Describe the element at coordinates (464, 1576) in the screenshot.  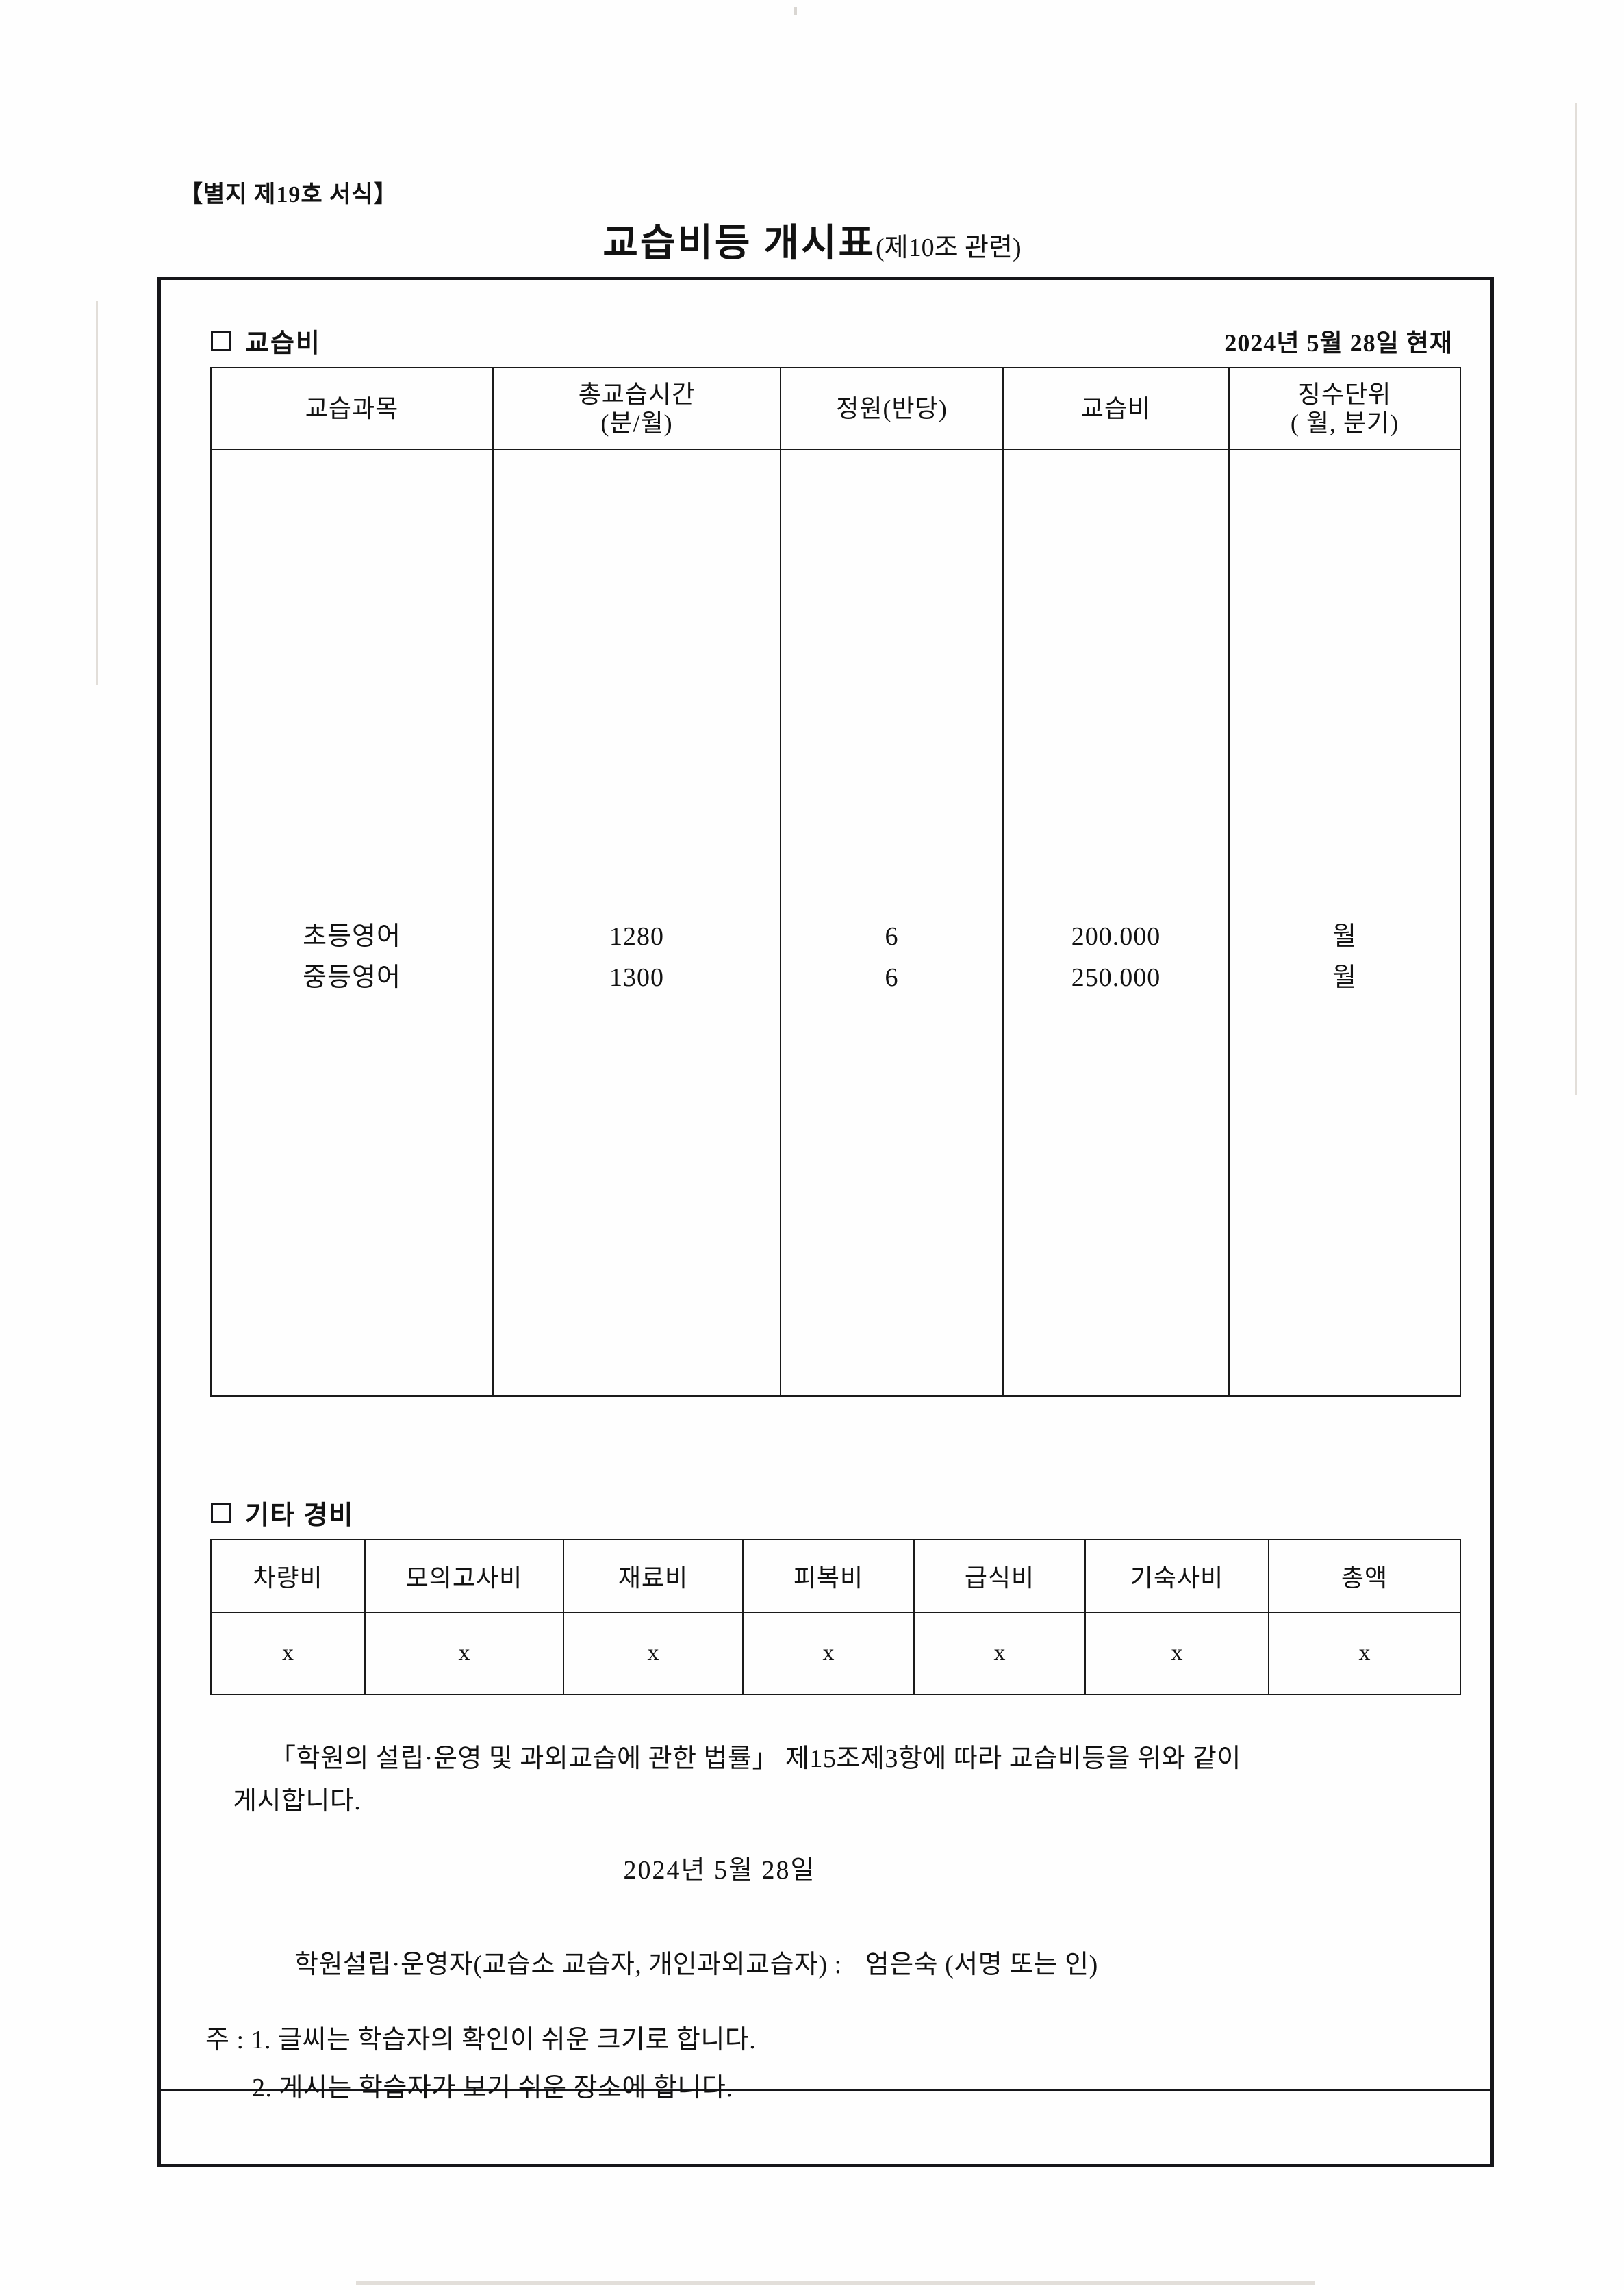
I see `column-header-mock-exam: 모의고사비` at that location.